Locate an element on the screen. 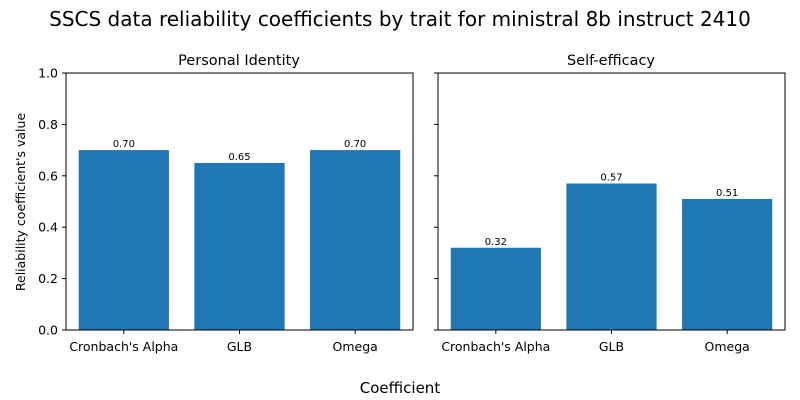 The height and width of the screenshot is (400, 800). y-tick-label-2: 0.4 is located at coordinates (48, 227).